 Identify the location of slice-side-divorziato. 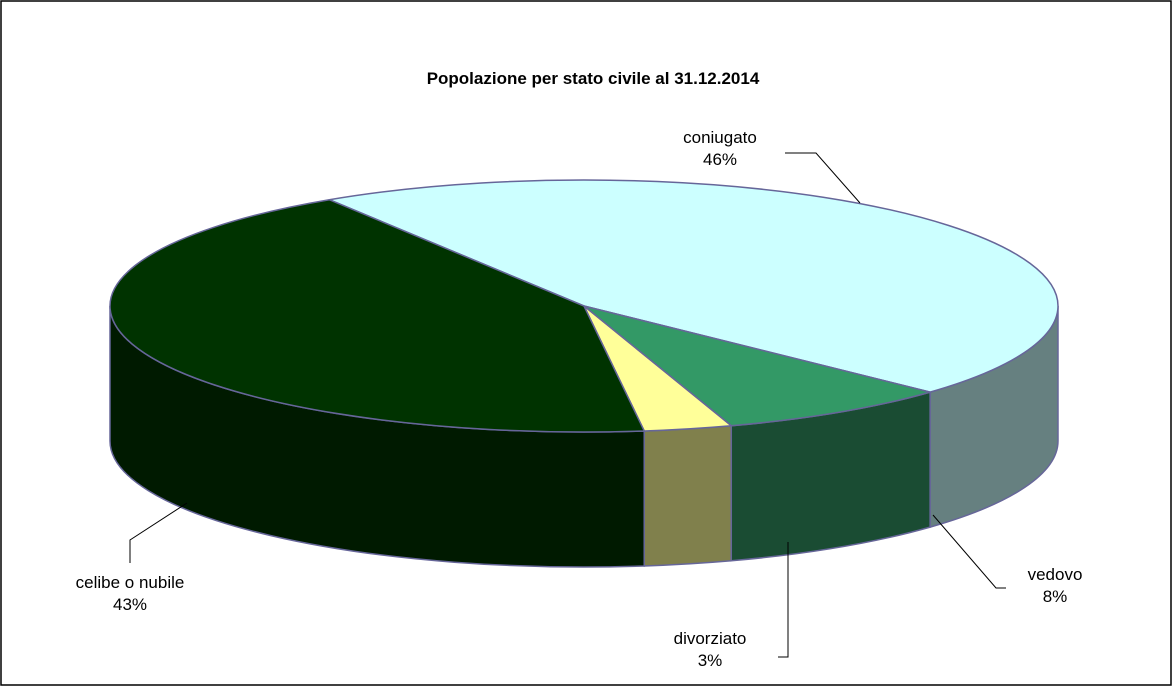
(688, 495).